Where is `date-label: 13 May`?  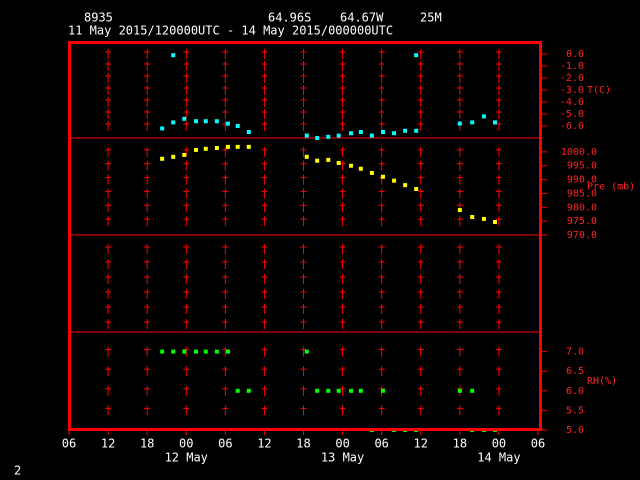 date-label: 13 May is located at coordinates (342, 458).